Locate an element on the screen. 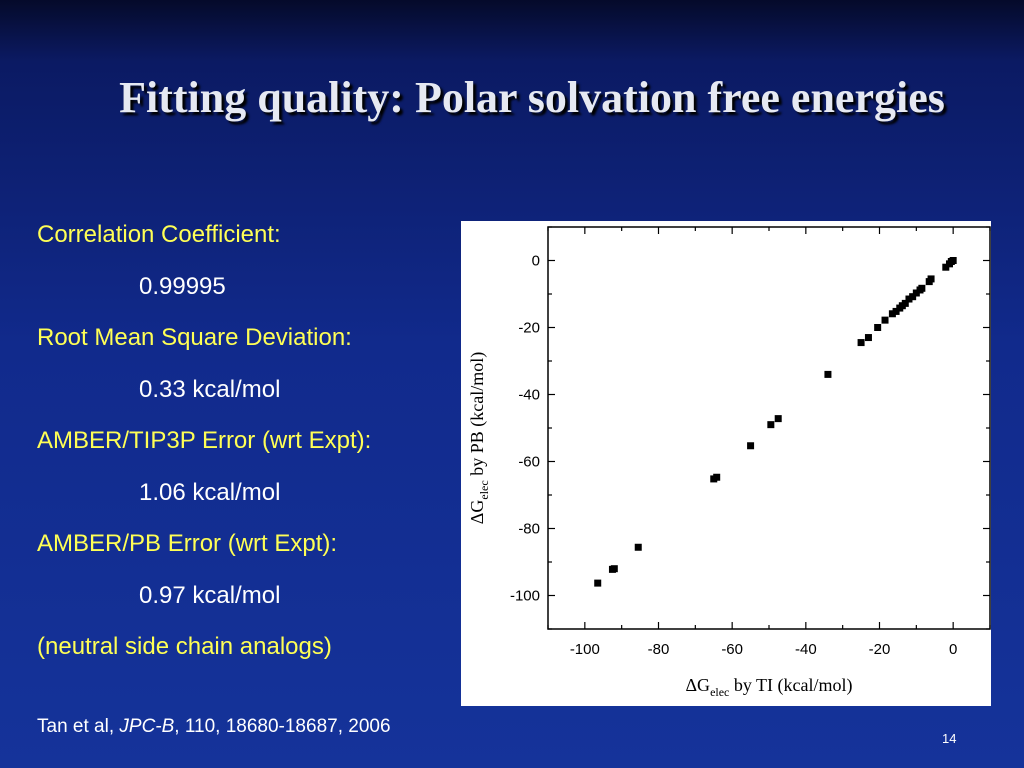 This screenshot has height=768, width=1024. stat-value-pb: 0.97 kcal/mol is located at coordinates (210, 595).